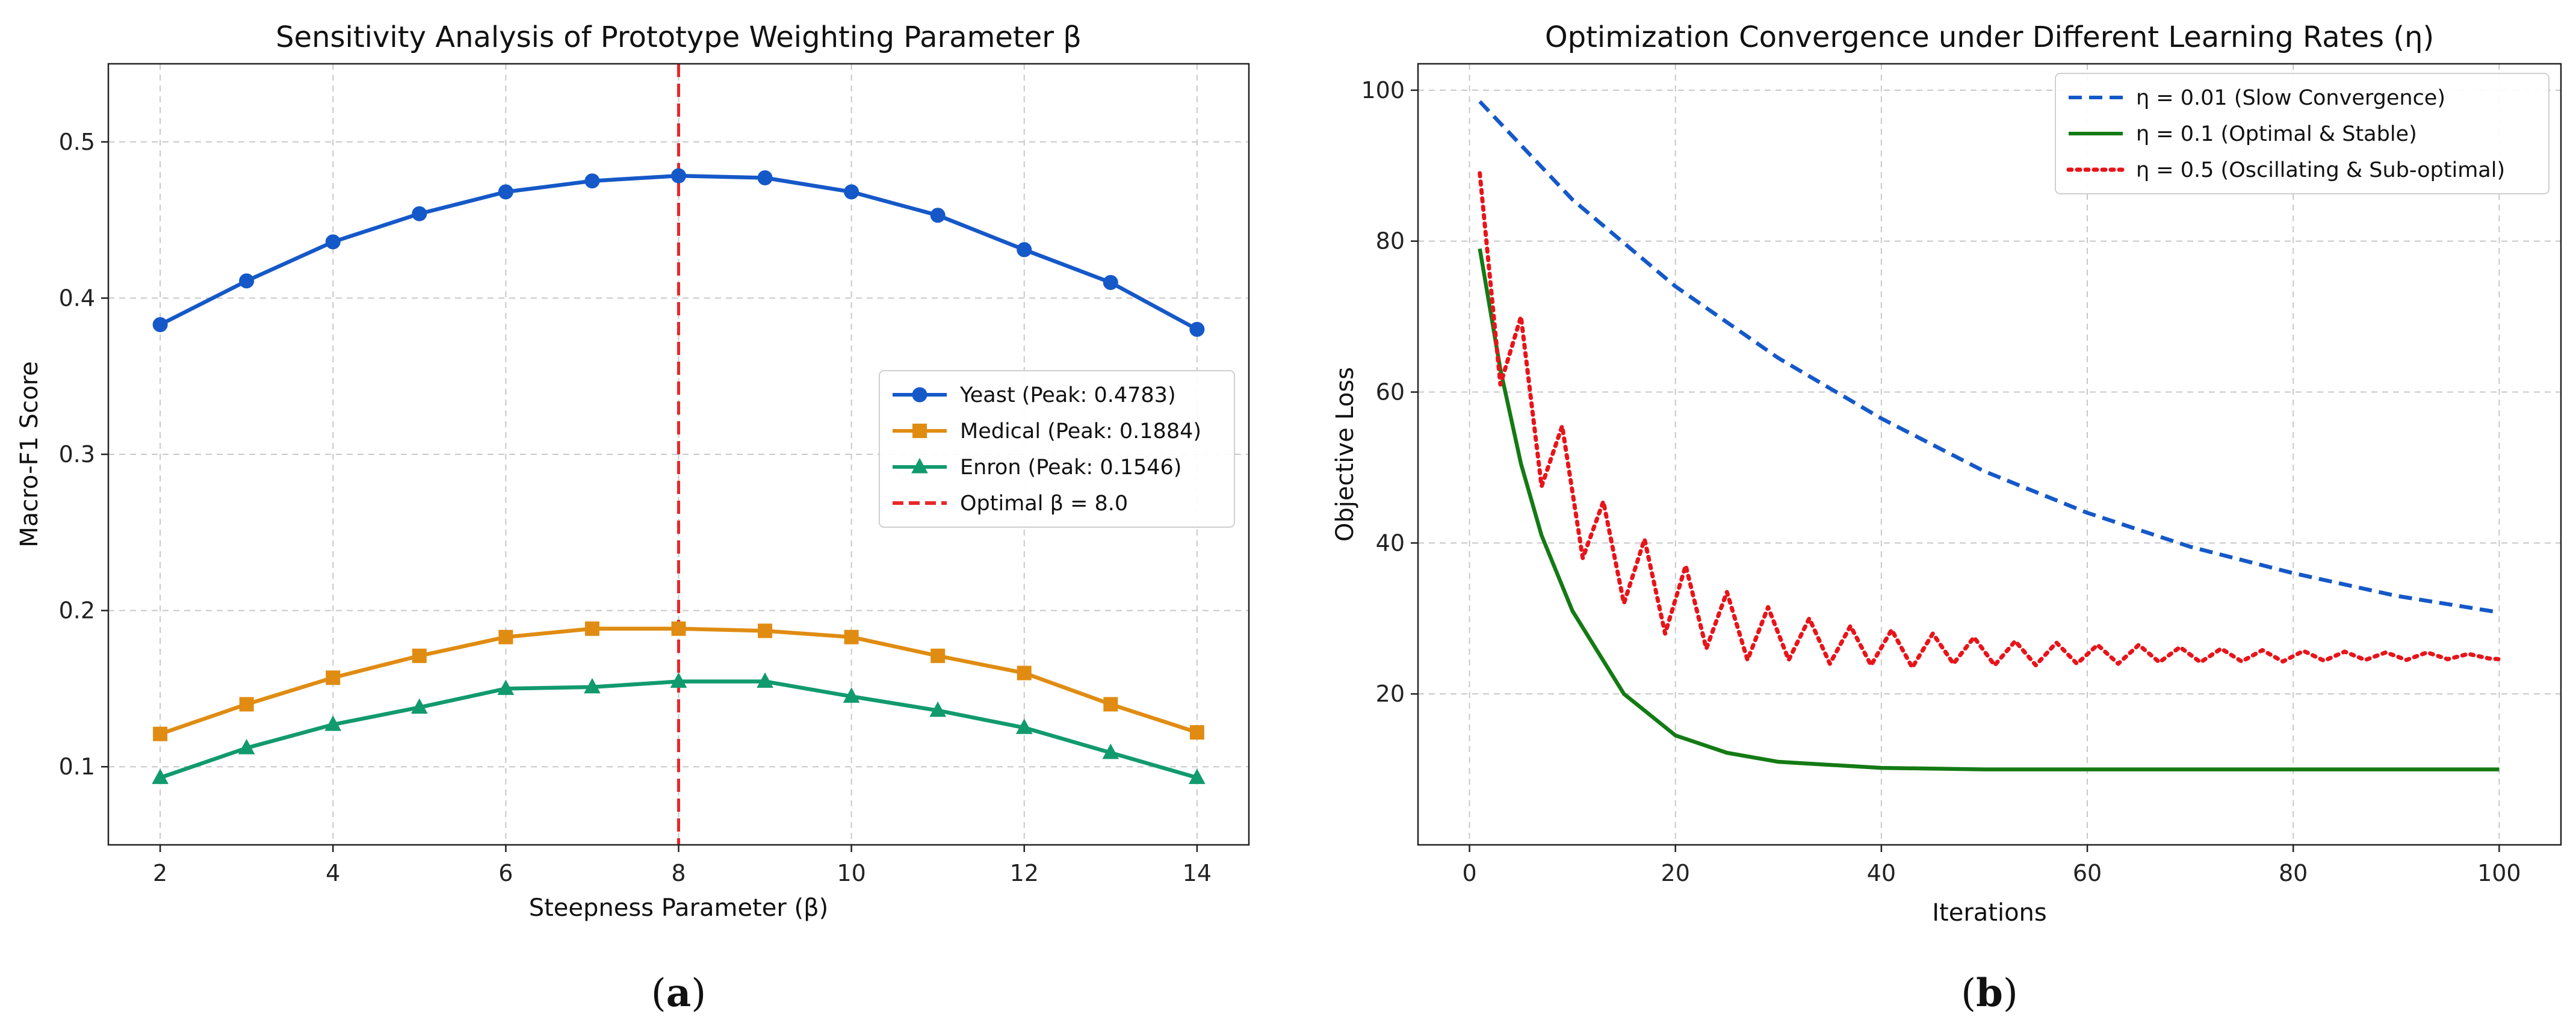  I want to click on y-tick-label: 0.3, so click(77, 454).